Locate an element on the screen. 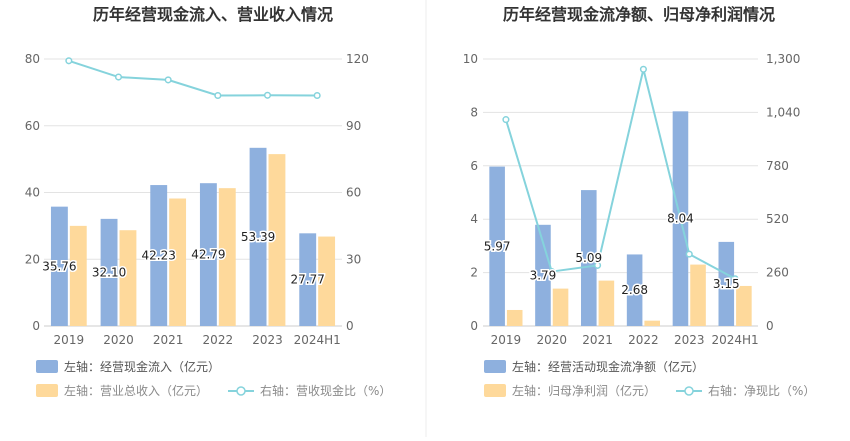 The height and width of the screenshot is (441, 850). bar-data-label: 3.79 is located at coordinates (543, 275).